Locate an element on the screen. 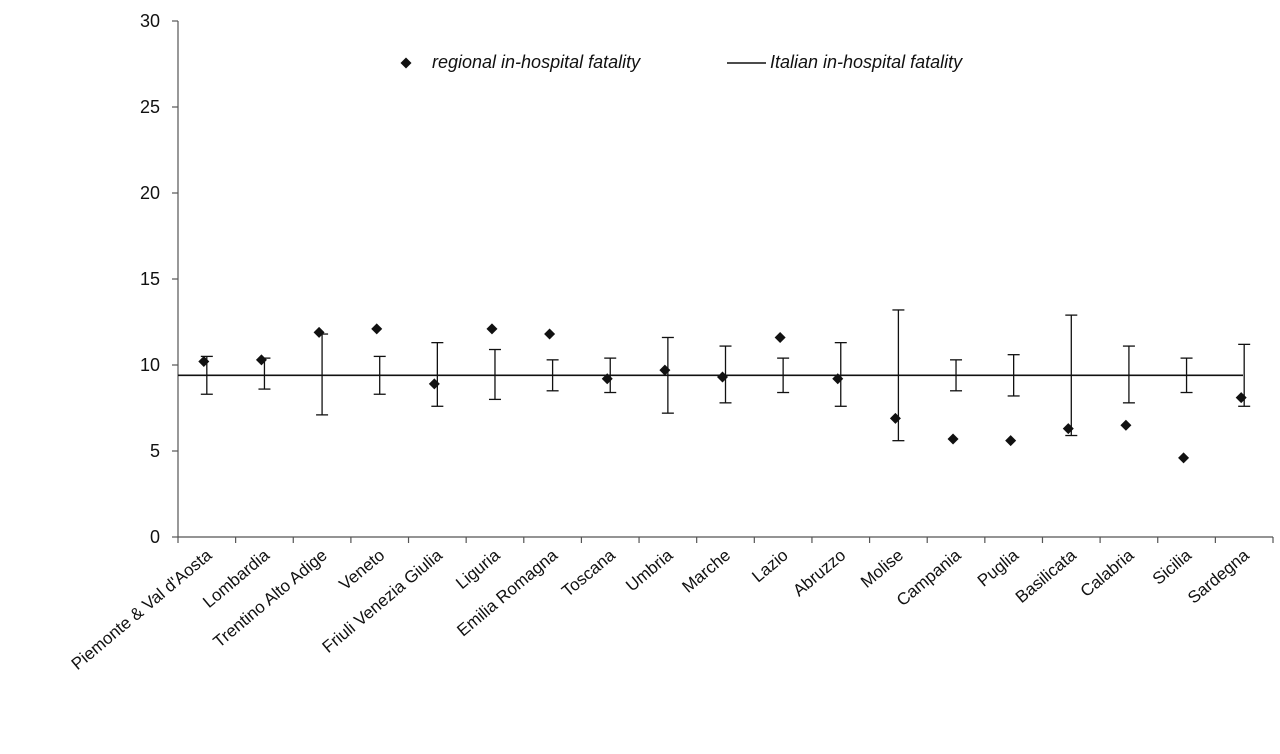 This screenshot has width=1280, height=754. x-tick-label: Liguria is located at coordinates (478, 569).